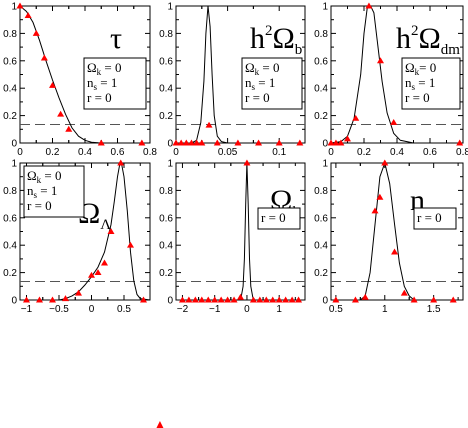 Image resolution: width=468 pixels, height=428 pixels. Describe the element at coordinates (269, 31) in the screenshot. I see `title-sup: 2` at that location.